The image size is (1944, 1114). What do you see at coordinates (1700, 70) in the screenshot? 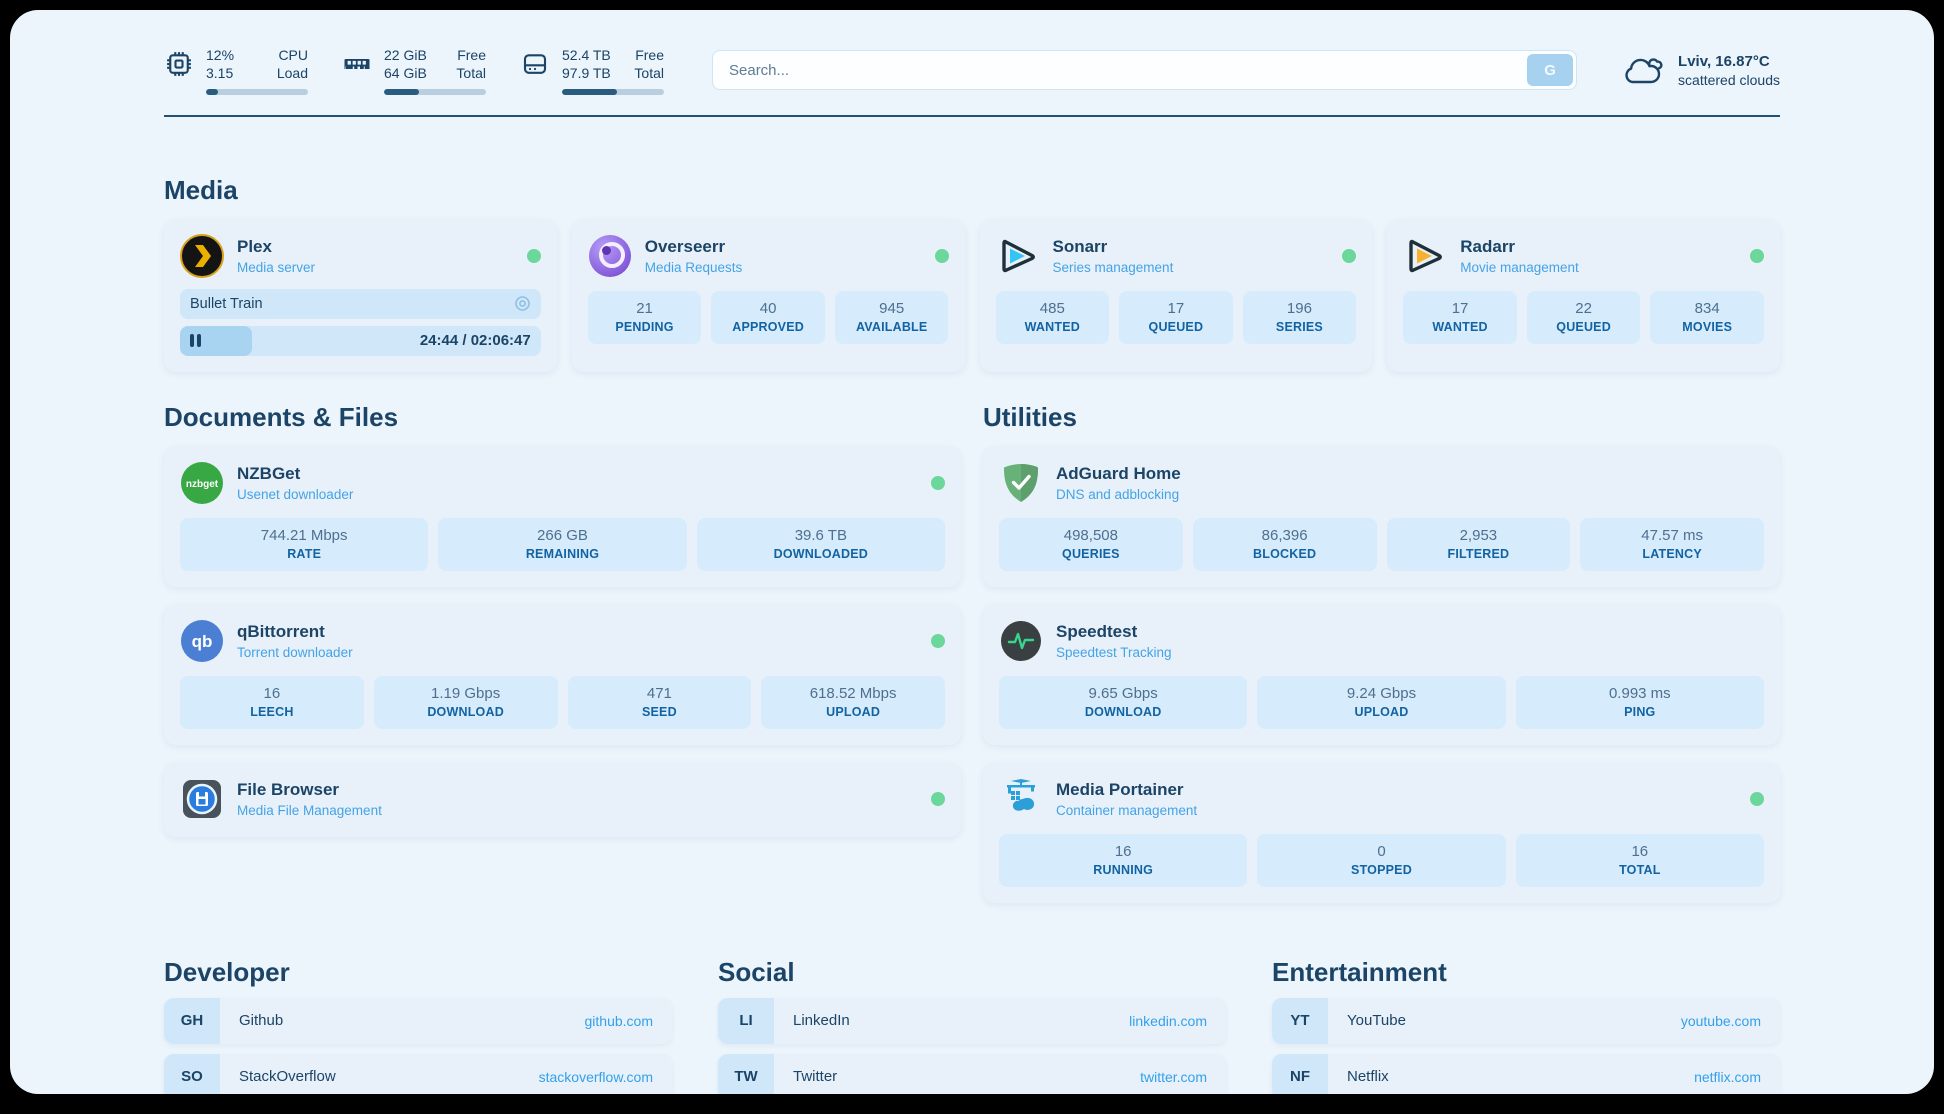
I see `weather-widget: Lviv, 16.87°C scattered clouds` at bounding box center [1700, 70].